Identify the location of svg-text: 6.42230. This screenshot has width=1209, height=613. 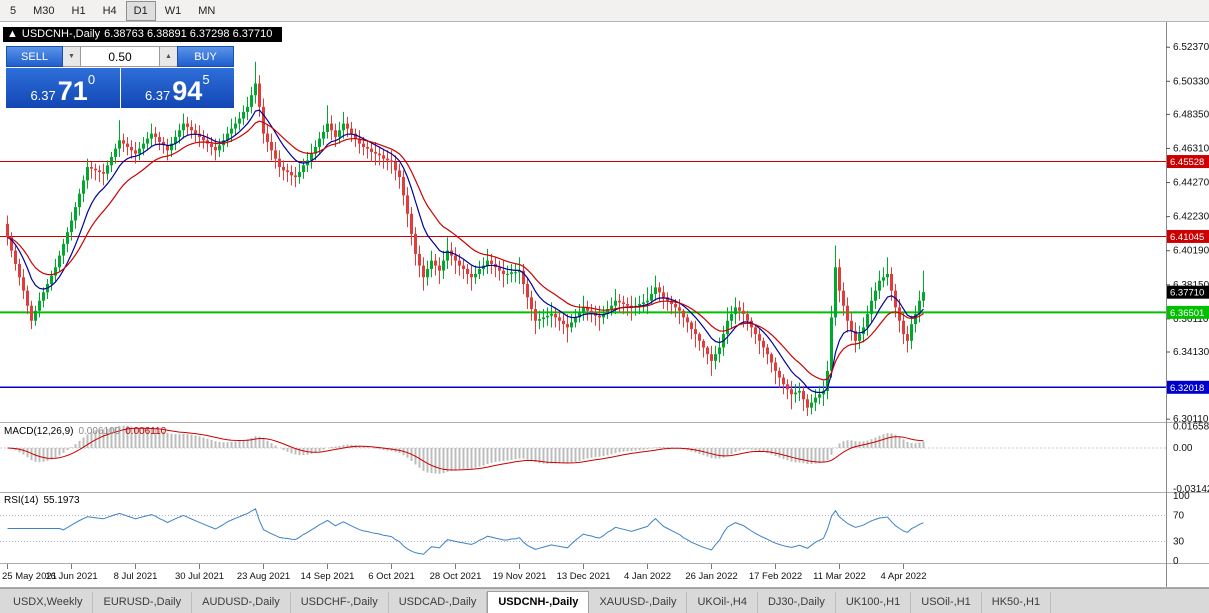
(1191, 217).